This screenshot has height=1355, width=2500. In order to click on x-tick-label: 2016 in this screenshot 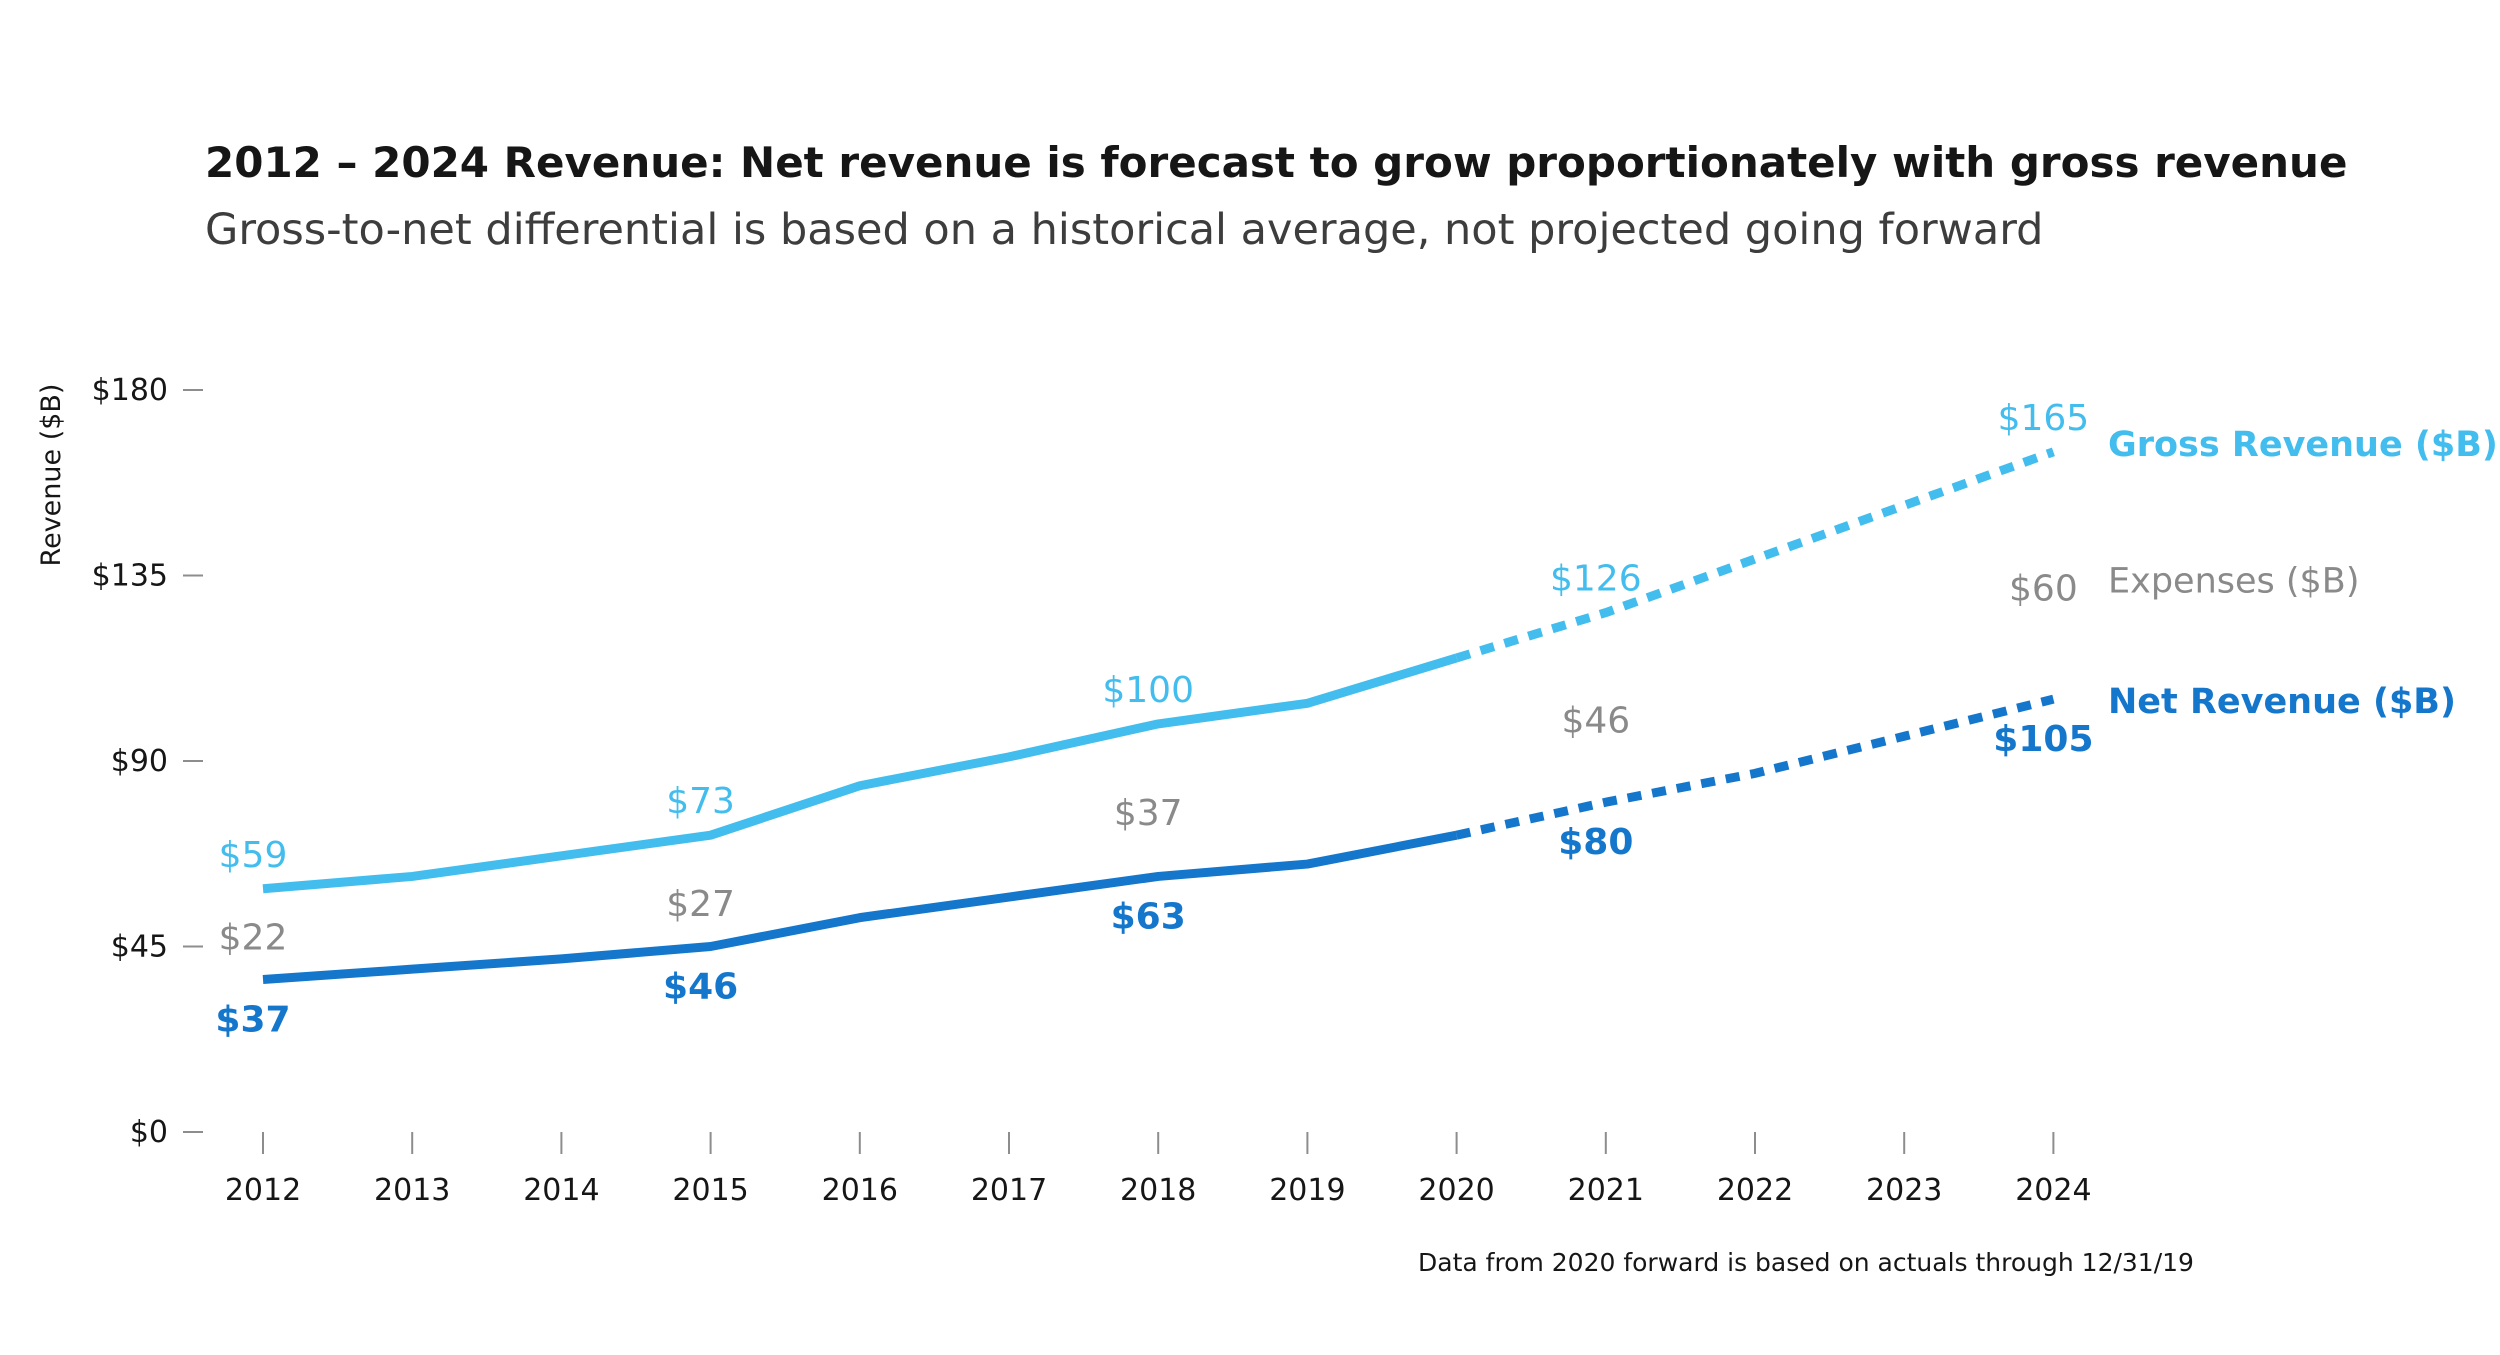, I will do `click(860, 1190)`.